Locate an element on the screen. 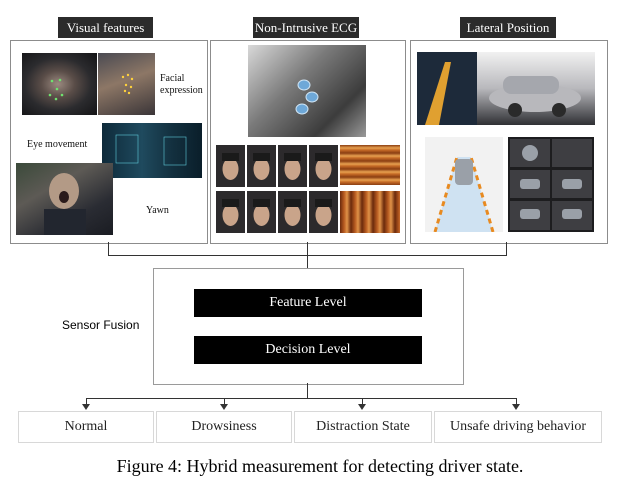 Image resolution: width=640 pixels, height=491 pixels. ecg-face-grid is located at coordinates (277, 189).